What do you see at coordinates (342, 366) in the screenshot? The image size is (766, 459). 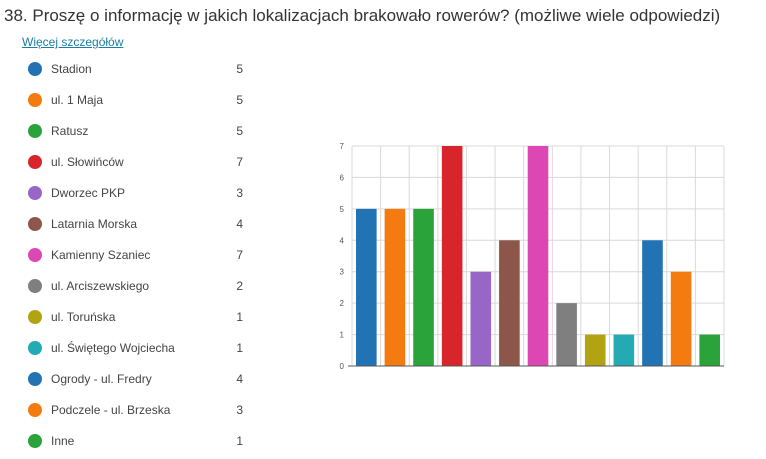 I see `y-tick-label: 0` at bounding box center [342, 366].